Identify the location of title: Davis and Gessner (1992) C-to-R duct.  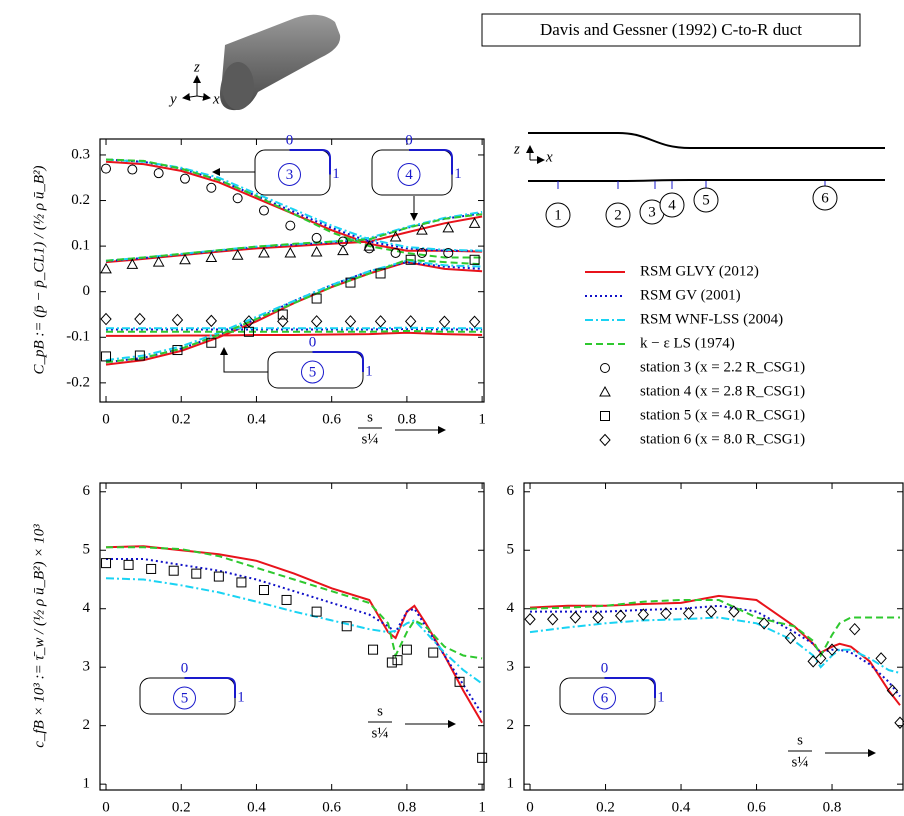
(671, 29).